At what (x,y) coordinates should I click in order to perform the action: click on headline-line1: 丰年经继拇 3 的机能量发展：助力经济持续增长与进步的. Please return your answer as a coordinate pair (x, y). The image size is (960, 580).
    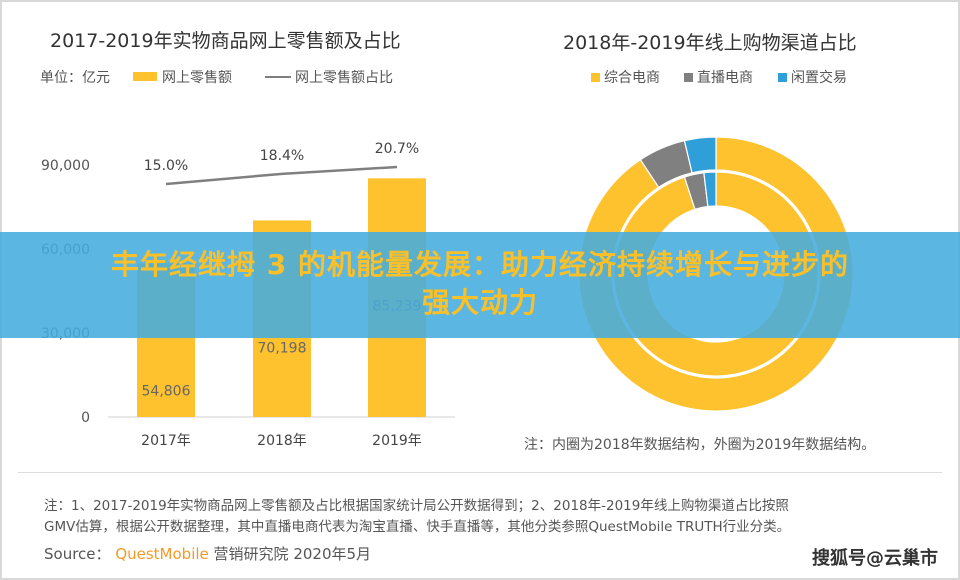
    Looking at the image, I should click on (480, 264).